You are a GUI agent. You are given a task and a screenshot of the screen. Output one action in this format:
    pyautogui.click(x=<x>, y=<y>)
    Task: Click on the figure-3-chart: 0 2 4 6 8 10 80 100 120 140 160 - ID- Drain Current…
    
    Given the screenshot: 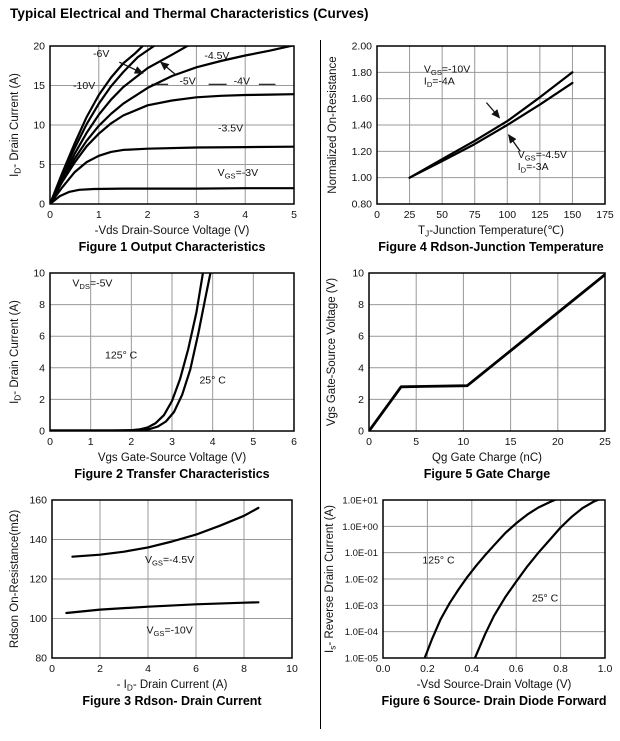 What is the action you would take?
    pyautogui.click(x=153, y=594)
    